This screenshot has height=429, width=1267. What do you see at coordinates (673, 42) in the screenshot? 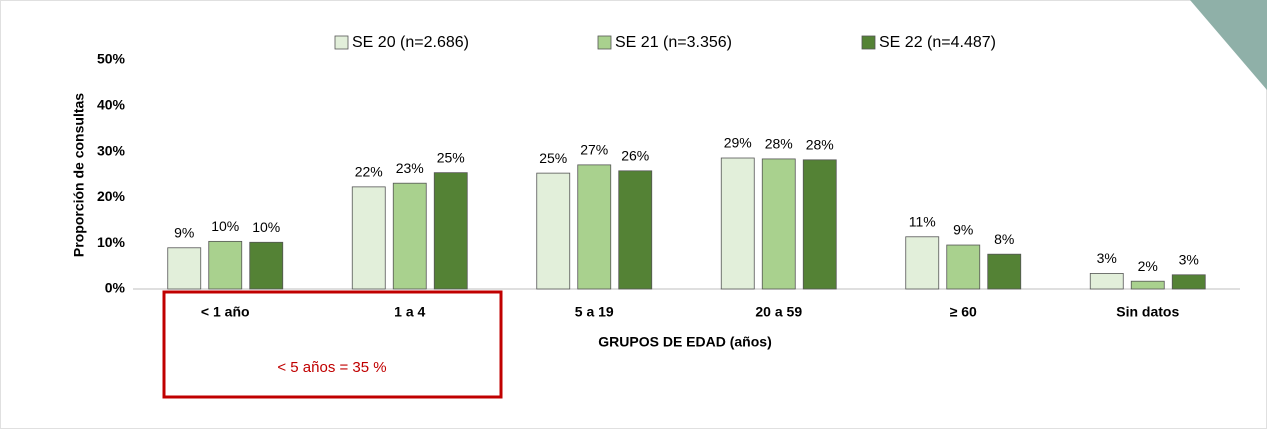
I see `legend-label: SE 21 (n=3.356)` at bounding box center [673, 42].